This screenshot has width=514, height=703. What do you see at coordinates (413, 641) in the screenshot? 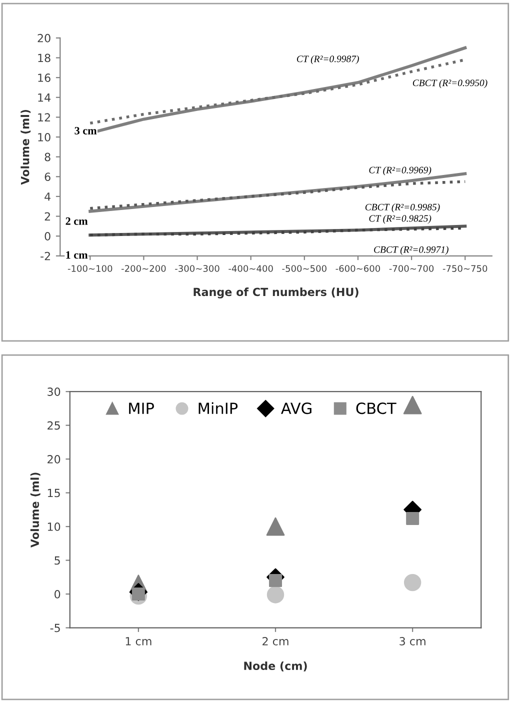
I see `x-tick-label: 3 cm` at bounding box center [413, 641].